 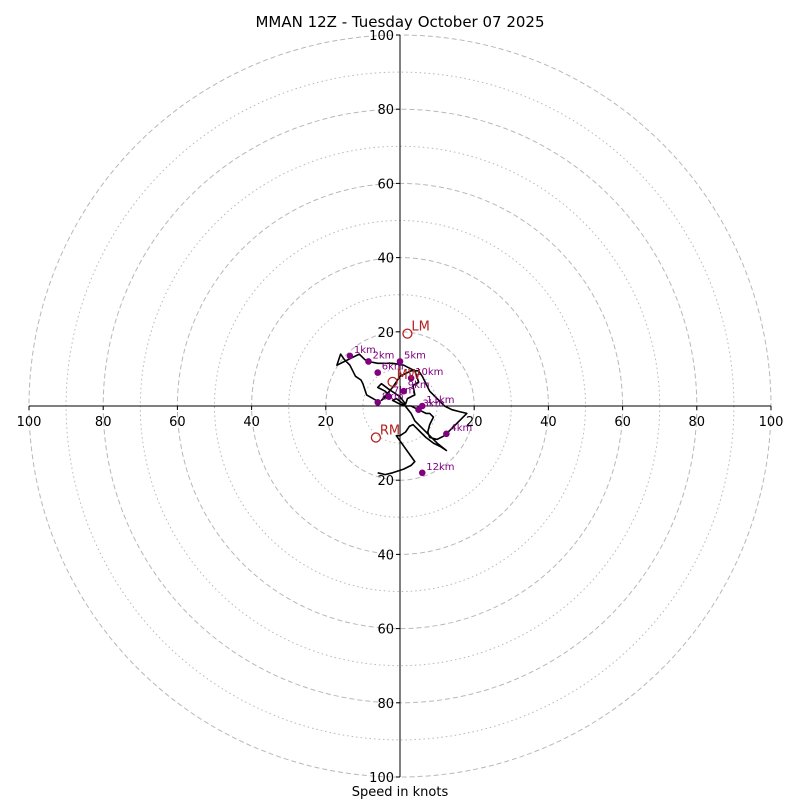 What do you see at coordinates (461, 428) in the screenshot?
I see `height-marker-label: 4km` at bounding box center [461, 428].